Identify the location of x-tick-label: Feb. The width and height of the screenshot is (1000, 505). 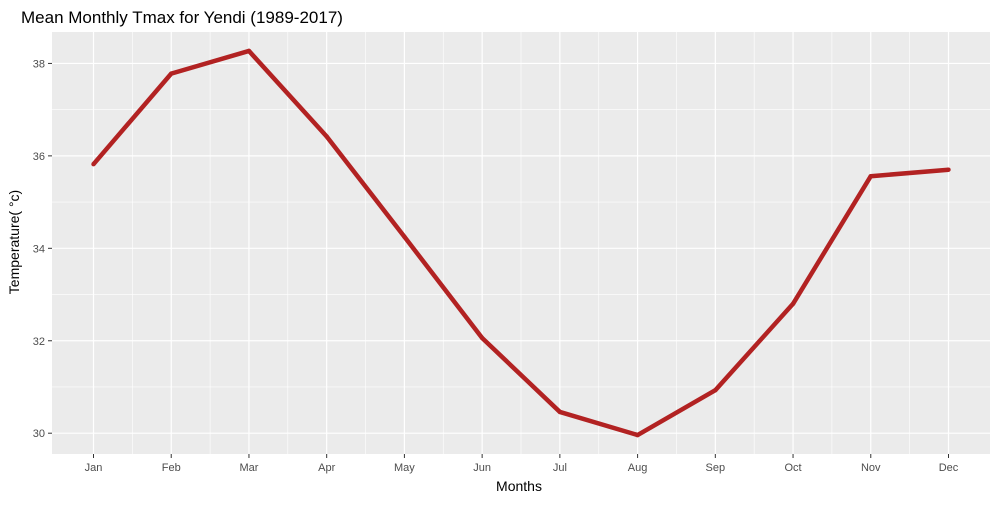
(171, 468).